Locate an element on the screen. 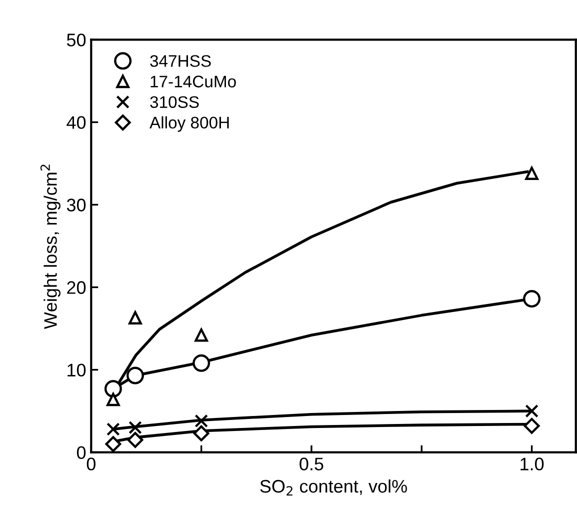 This screenshot has height=529, width=577. x-tick-label: 0.5 is located at coordinates (312, 464).